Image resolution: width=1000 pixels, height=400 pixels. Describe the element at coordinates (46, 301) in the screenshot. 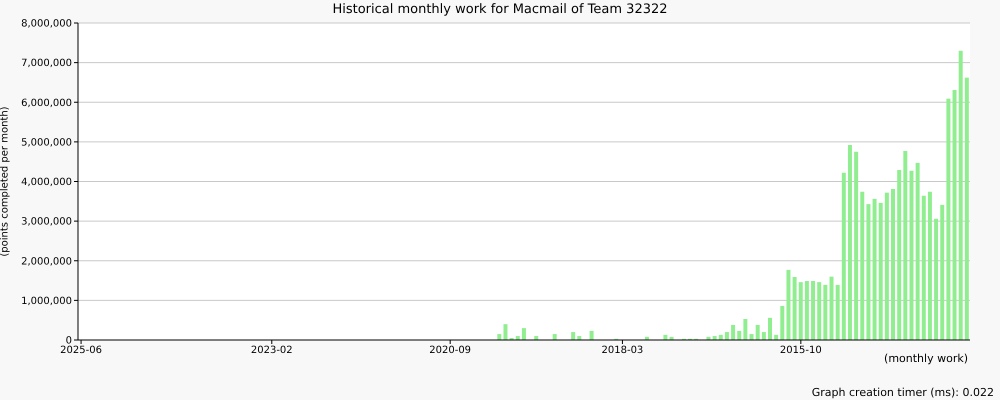

I see `y-tick-label: 1,000,000` at that location.